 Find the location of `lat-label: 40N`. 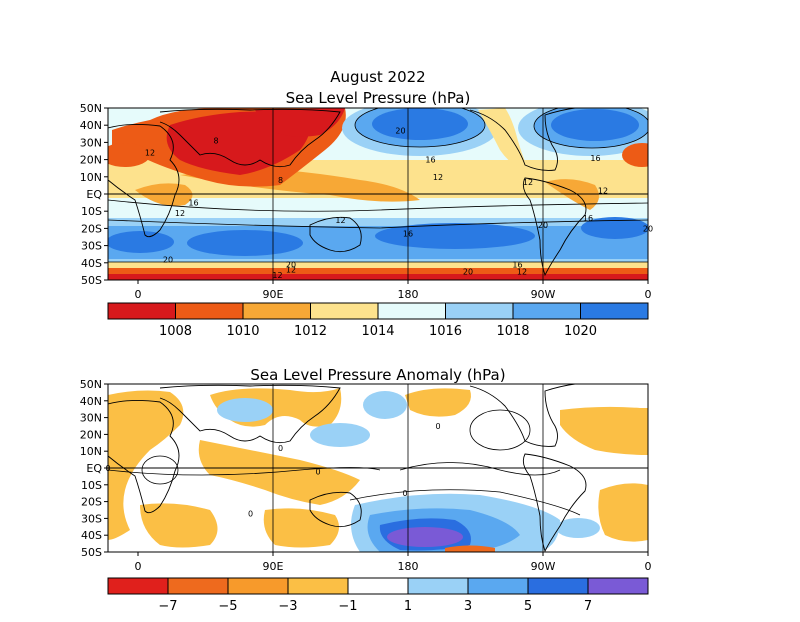

lat-label: 40N is located at coordinates (91, 401).